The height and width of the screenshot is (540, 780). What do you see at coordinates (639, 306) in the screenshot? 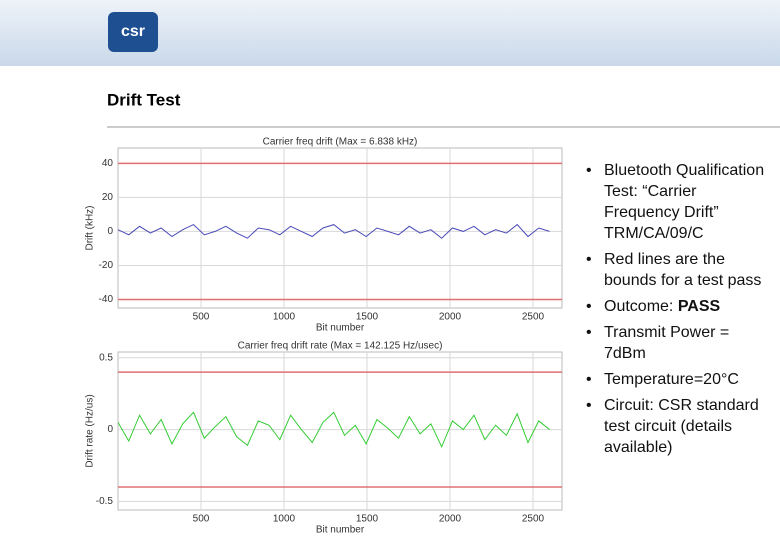
I see `bullet-text: Outcome:` at bounding box center [639, 306].